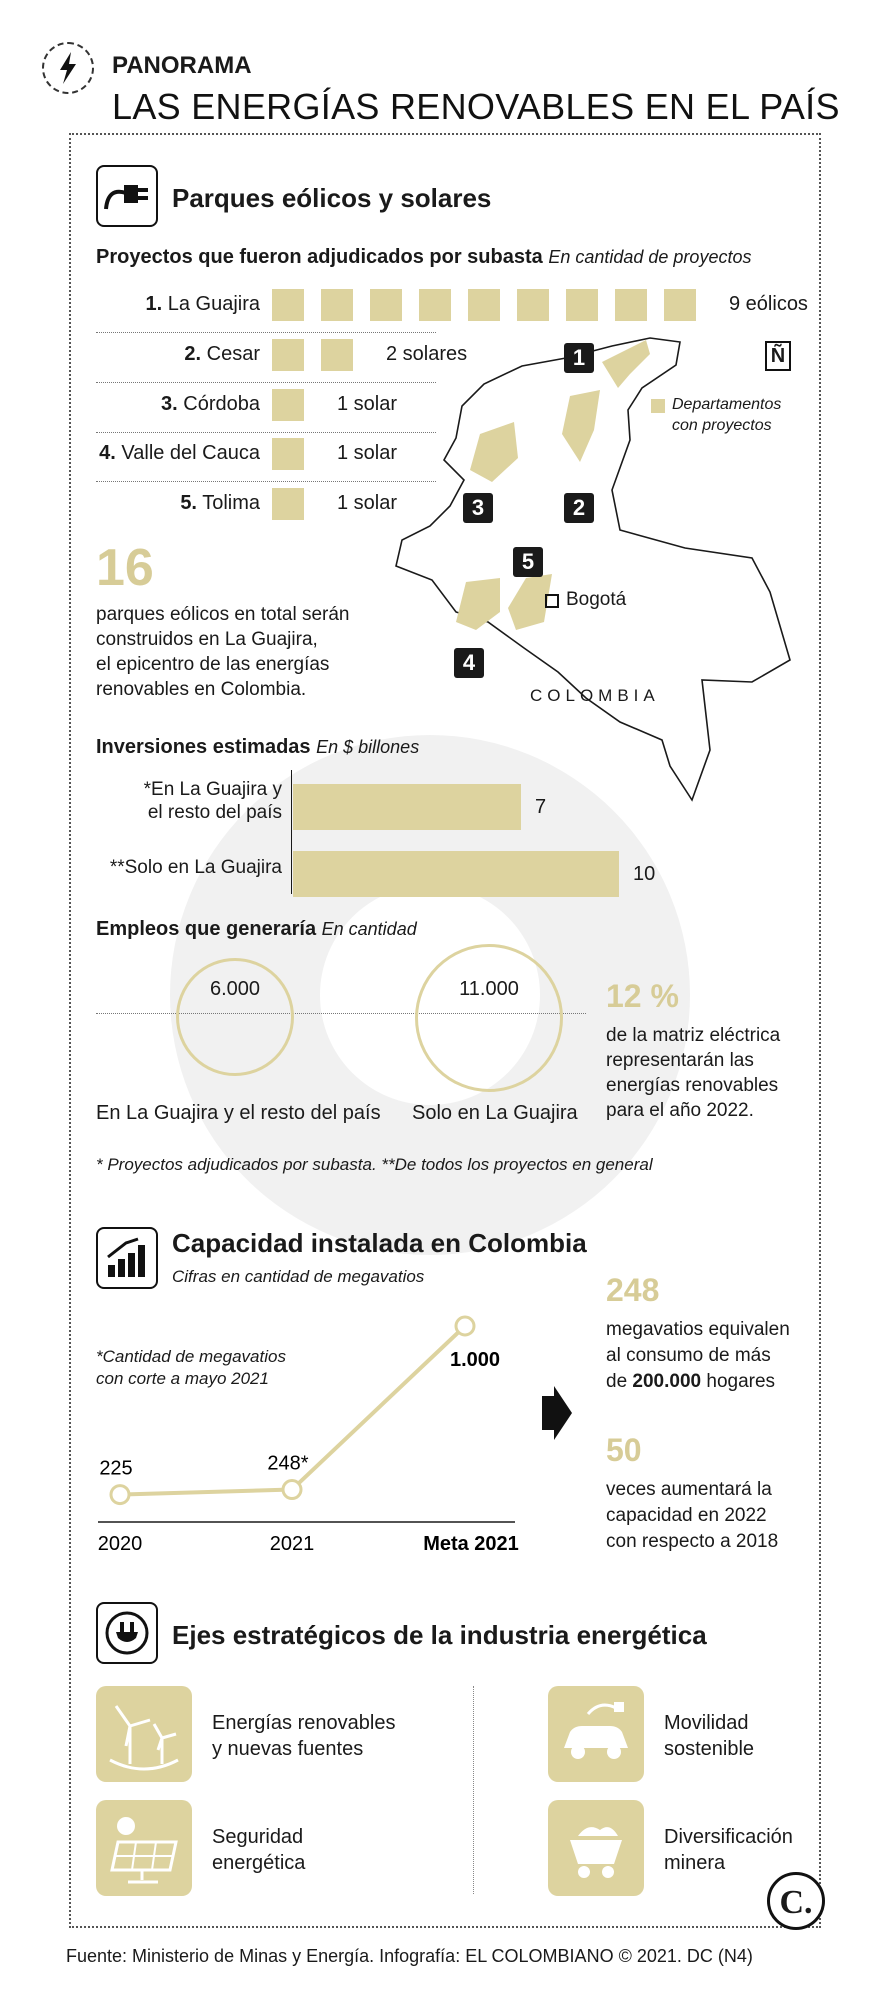 The height and width of the screenshot is (2000, 871). Describe the element at coordinates (214, 812) in the screenshot. I see `investment-label-line: el resto del país` at that location.